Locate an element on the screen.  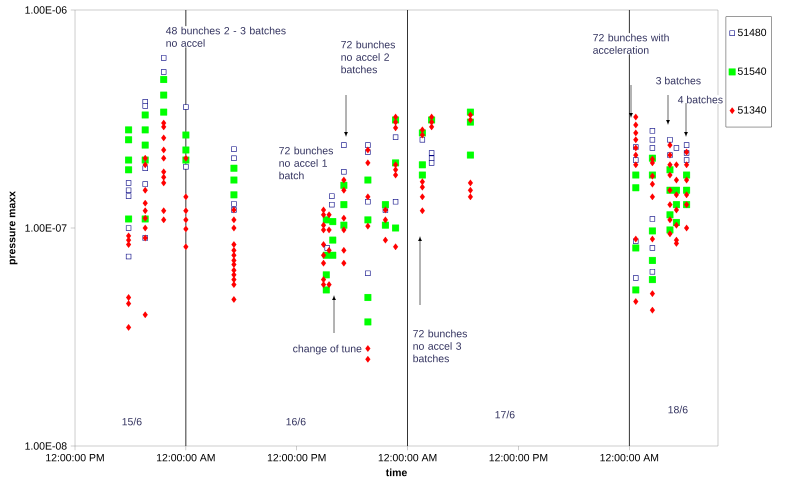
legend-label: 51480 is located at coordinates (752, 32).